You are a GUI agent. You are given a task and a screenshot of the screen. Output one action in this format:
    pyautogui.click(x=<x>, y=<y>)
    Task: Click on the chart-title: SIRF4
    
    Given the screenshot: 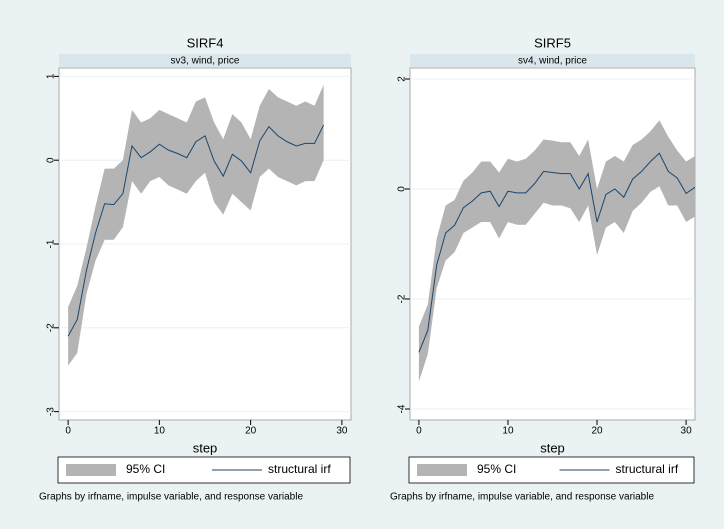 What is the action you would take?
    pyautogui.click(x=205, y=42)
    